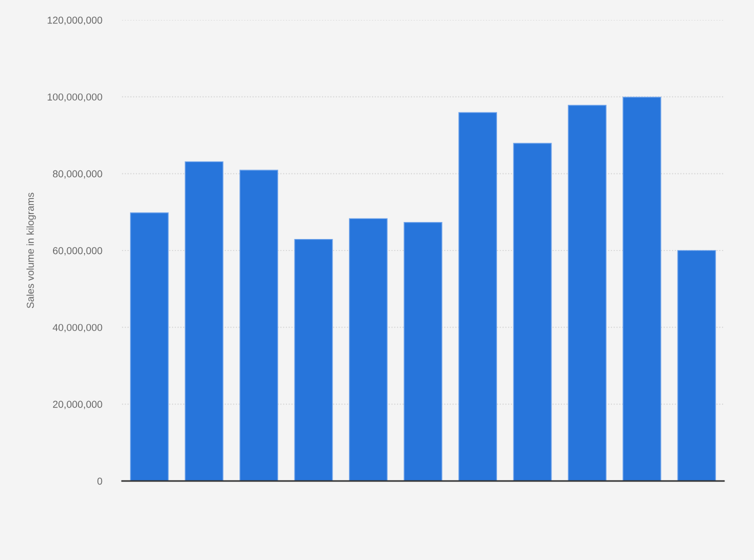 The width and height of the screenshot is (754, 560). I want to click on y-tick-label: 20,000,000, so click(77, 405).